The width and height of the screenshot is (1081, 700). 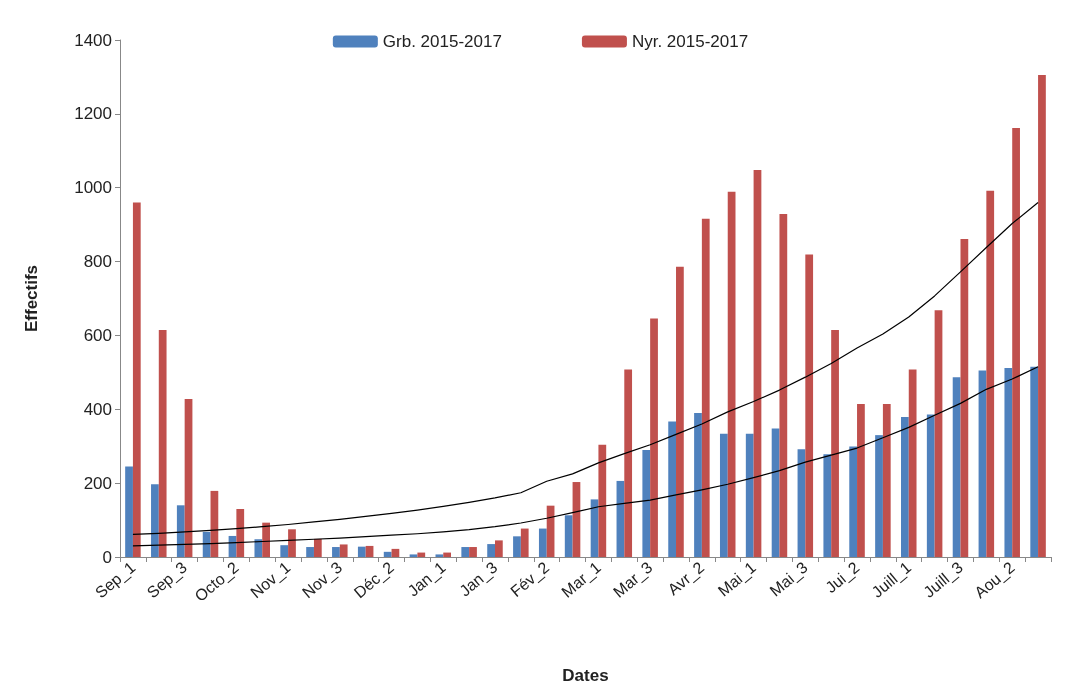 What do you see at coordinates (97, 335) in the screenshot?
I see `y-tick-label: 600` at bounding box center [97, 335].